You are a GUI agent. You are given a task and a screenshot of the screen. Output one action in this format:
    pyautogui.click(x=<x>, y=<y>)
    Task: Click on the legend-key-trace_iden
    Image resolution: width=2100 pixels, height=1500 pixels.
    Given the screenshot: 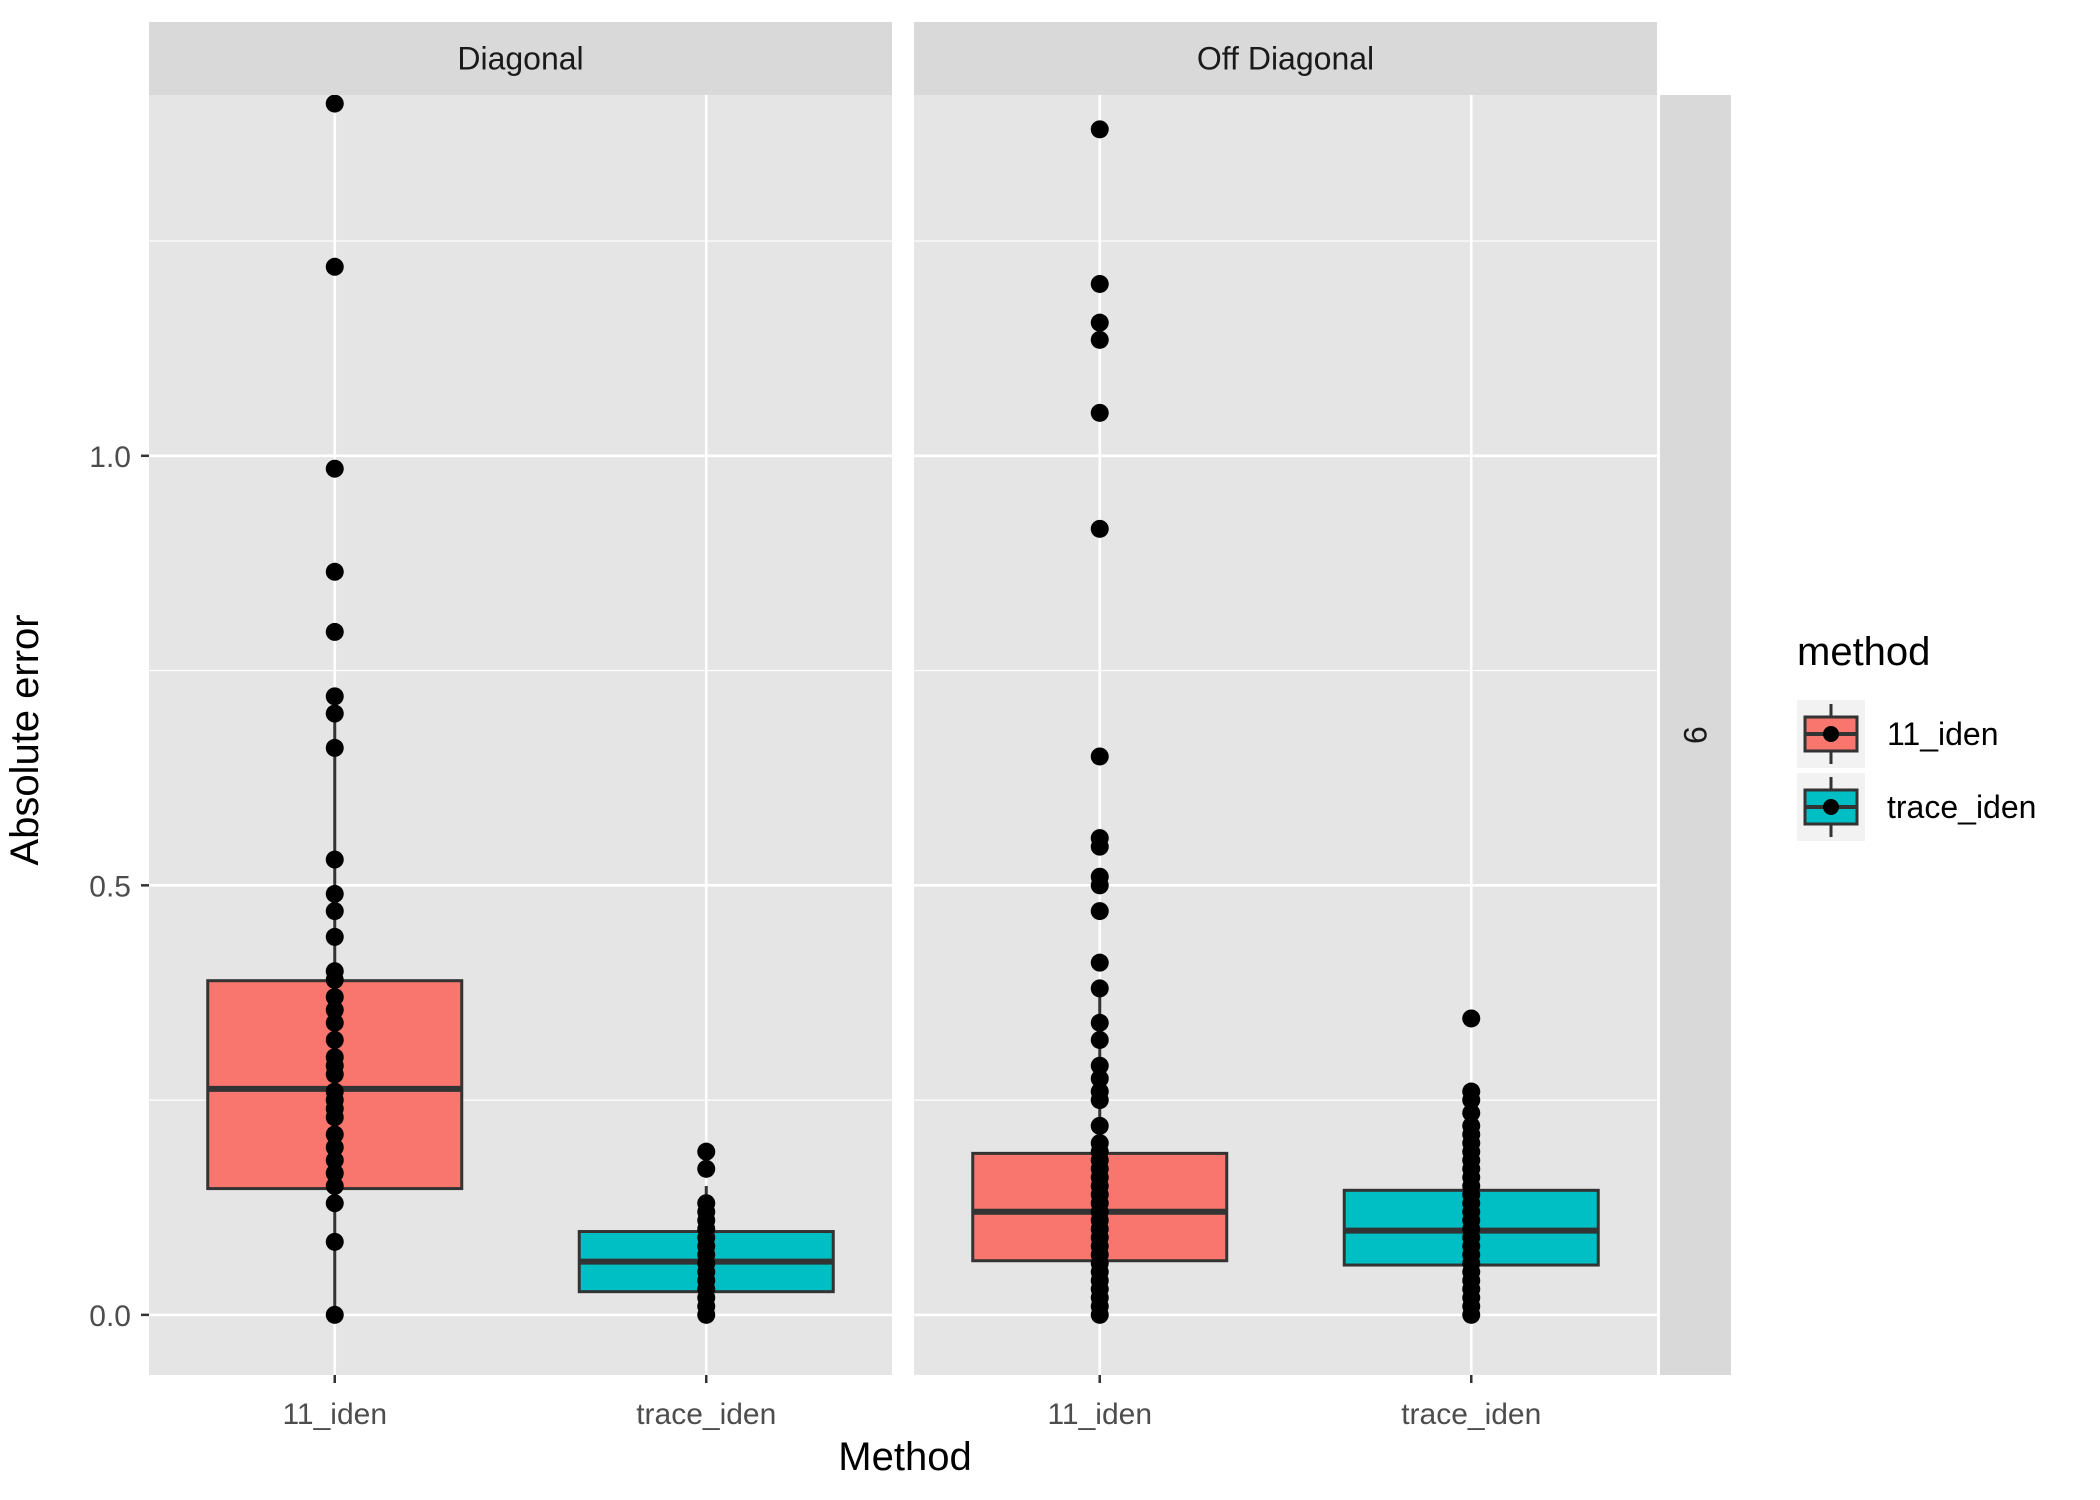 What is the action you would take?
    pyautogui.click(x=1831, y=807)
    